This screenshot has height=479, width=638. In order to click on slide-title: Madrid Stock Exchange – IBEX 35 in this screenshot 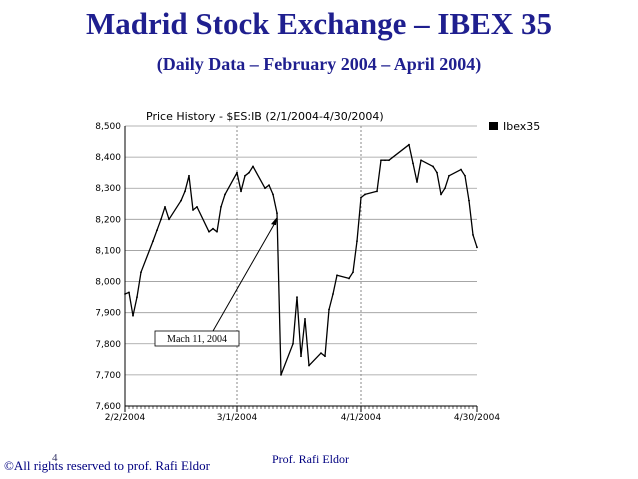, I will do `click(319, 23)`.